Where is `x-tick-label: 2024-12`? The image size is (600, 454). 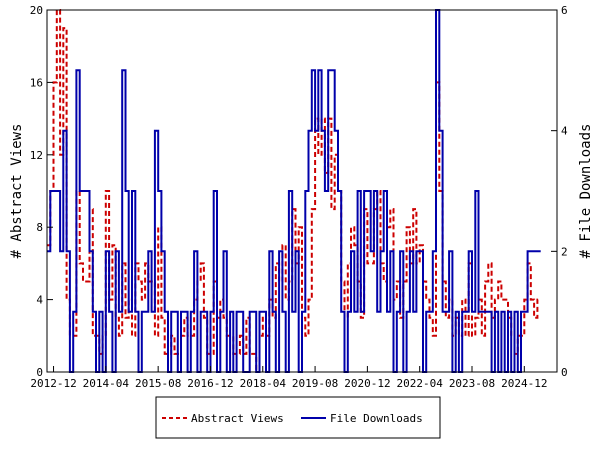 x-tick-label: 2024-12 is located at coordinates (524, 383).